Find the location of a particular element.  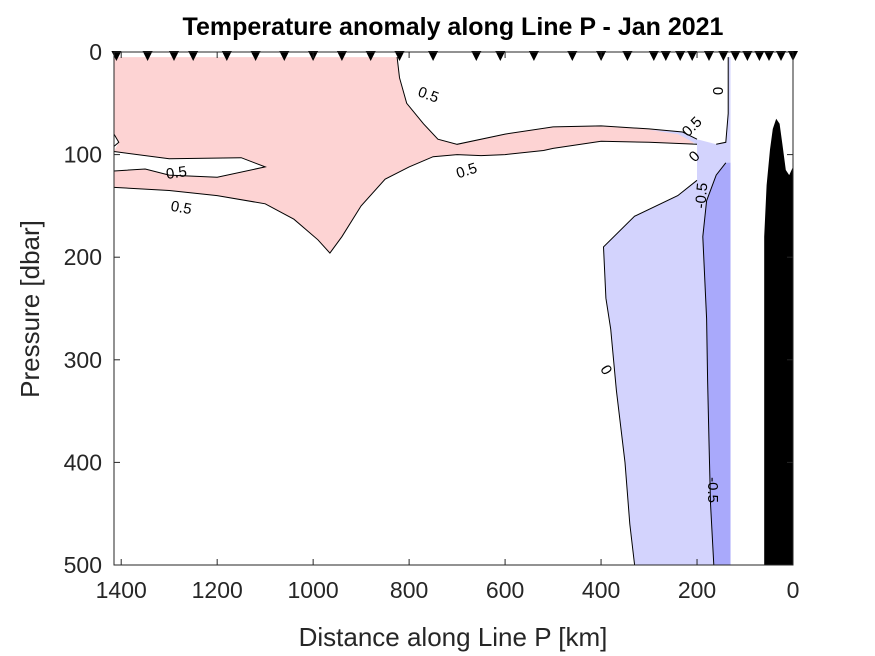

x-tick-label: 1400 is located at coordinates (121, 590).